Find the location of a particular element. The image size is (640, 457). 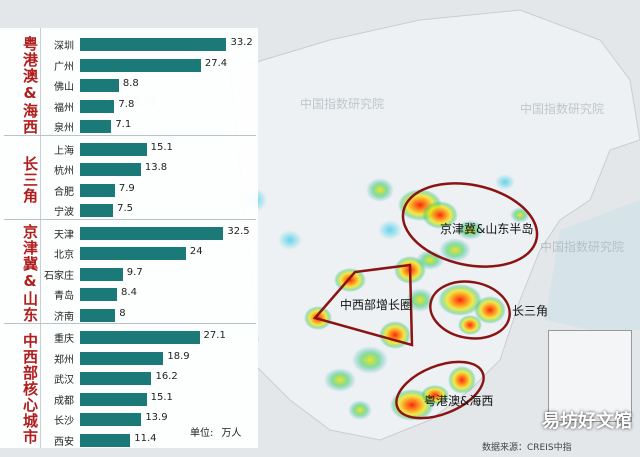

bar-value-label: 7.5 is located at coordinates (125, 208).